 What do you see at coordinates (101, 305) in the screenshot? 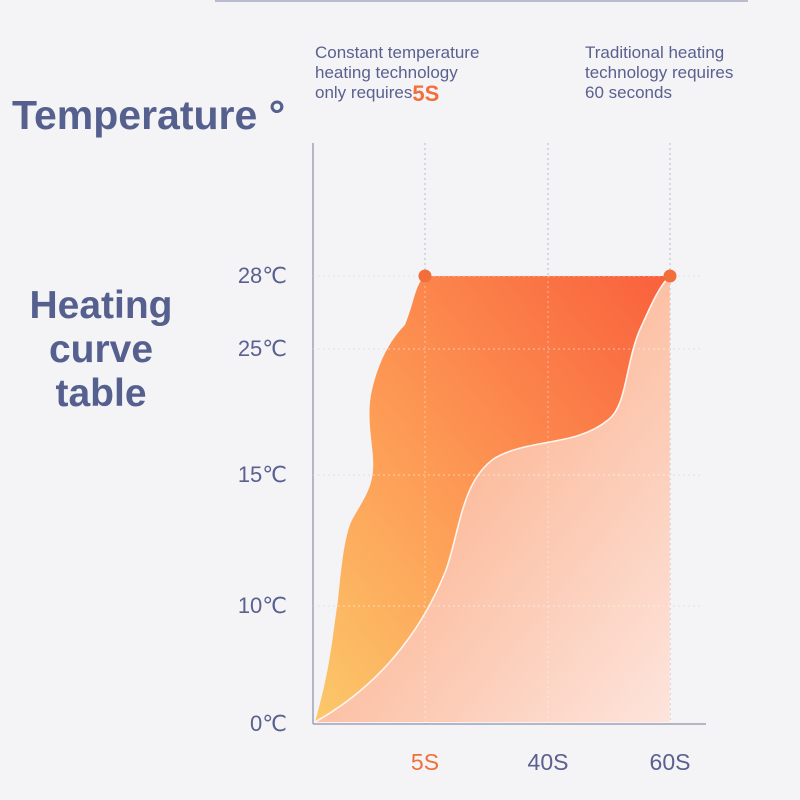
I see `chart-title-line: Heating` at bounding box center [101, 305].